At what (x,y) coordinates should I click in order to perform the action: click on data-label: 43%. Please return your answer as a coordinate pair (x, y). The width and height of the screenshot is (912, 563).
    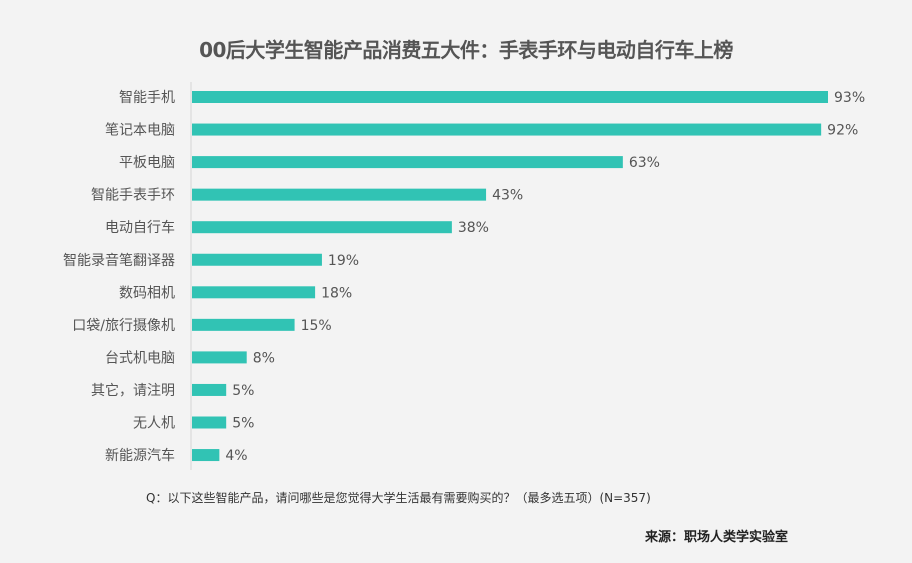
    Looking at the image, I should click on (507, 196).